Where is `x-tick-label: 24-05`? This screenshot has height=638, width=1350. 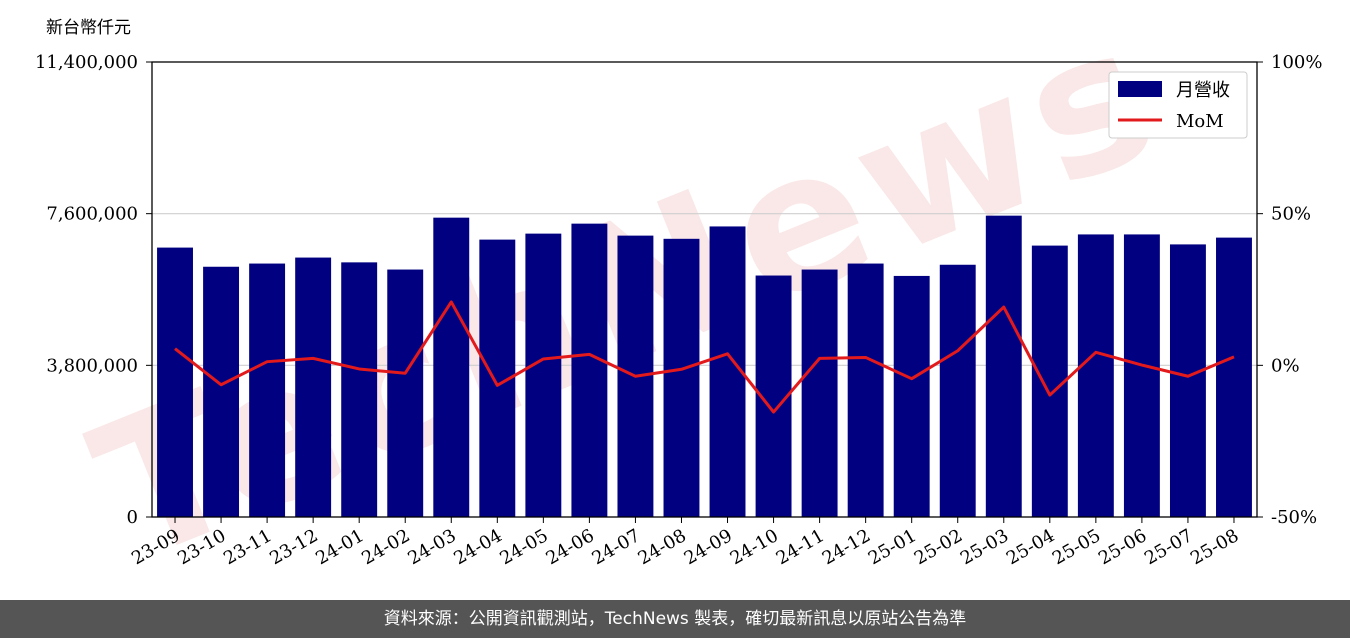 x-tick-label: 24-05 is located at coordinates (523, 547).